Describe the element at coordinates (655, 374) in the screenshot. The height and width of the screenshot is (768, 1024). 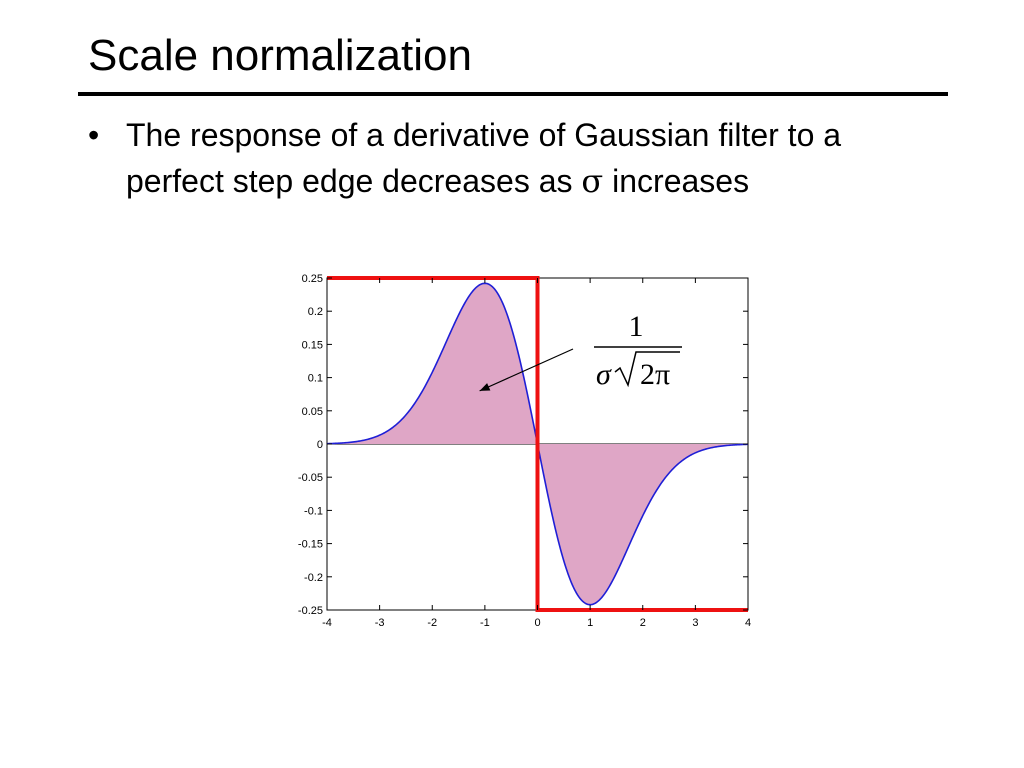
I see `formula-radicand: 2π` at that location.